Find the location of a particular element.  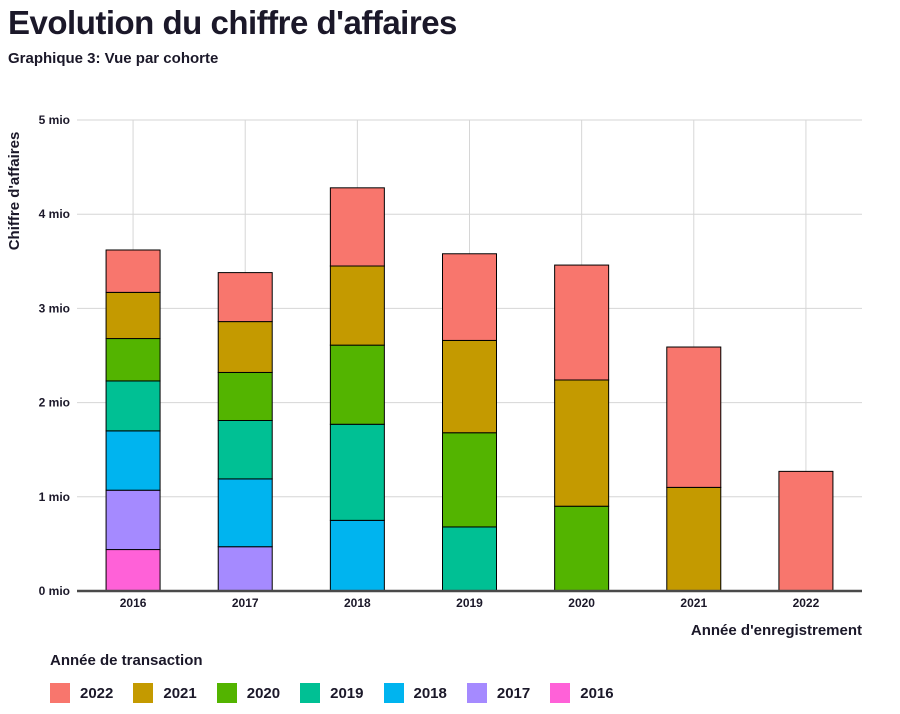

y-tick-label: 1 mio is located at coordinates (54, 497).